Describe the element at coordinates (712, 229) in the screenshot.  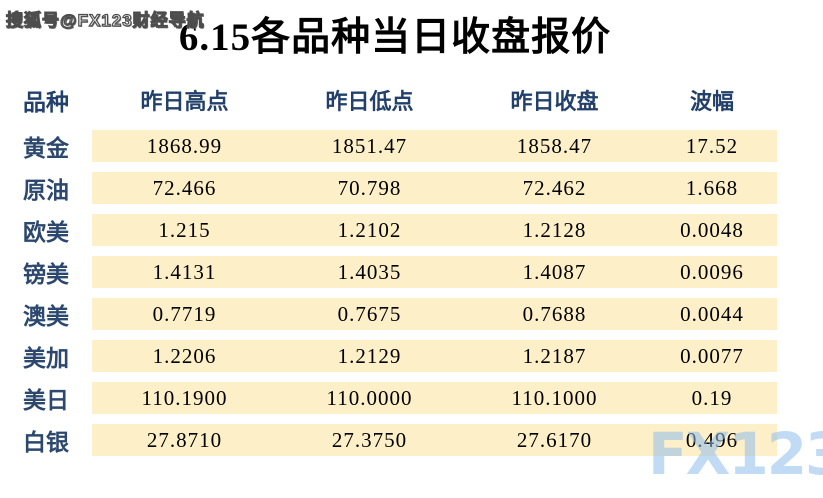
I see `cell-range: 0.0048` at that location.